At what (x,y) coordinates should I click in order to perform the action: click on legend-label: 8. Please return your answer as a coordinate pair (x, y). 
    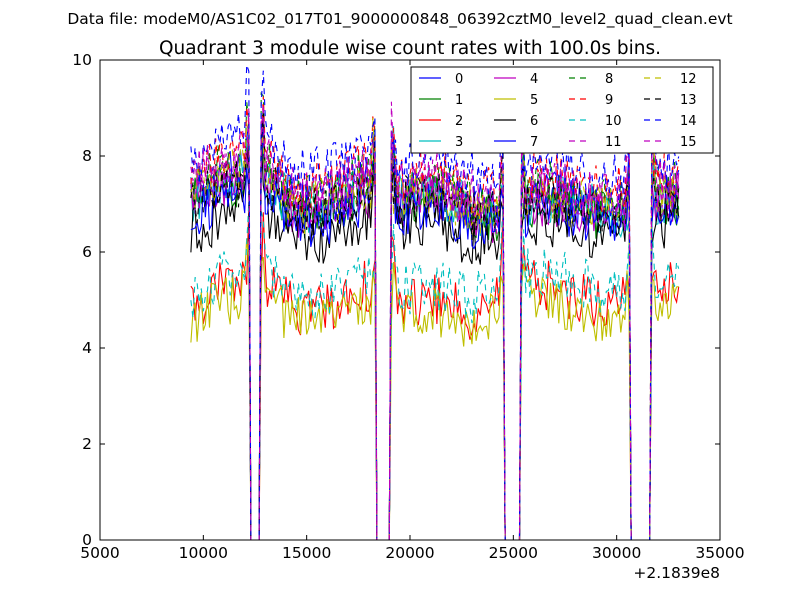
    Looking at the image, I should click on (609, 79).